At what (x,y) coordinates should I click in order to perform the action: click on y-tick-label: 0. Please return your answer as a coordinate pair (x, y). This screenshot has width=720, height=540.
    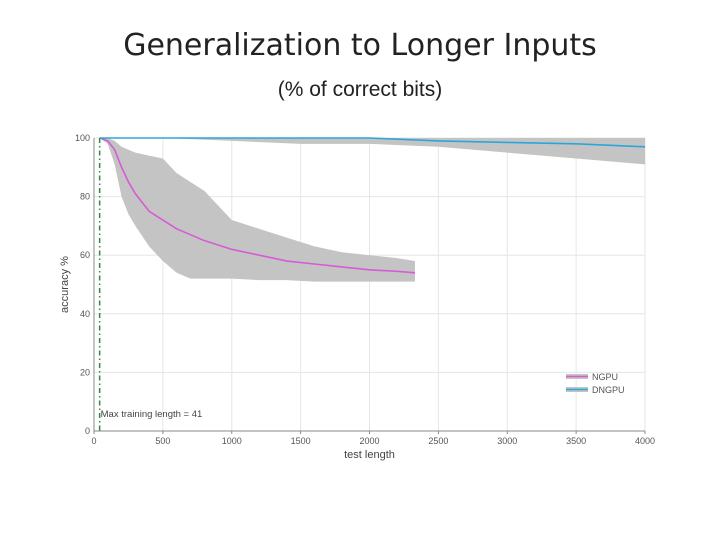
    Looking at the image, I should click on (87, 431).